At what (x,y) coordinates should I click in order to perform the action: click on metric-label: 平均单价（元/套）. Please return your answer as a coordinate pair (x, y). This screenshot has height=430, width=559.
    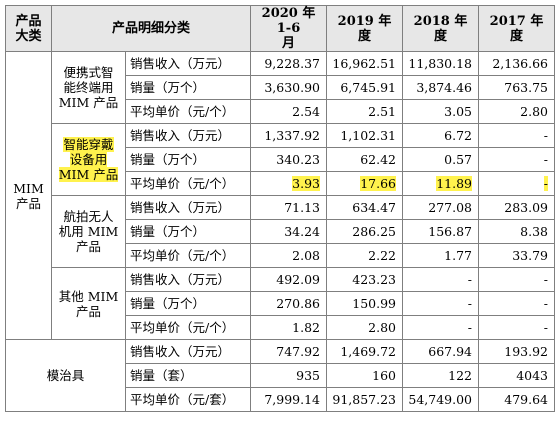
    Looking at the image, I should click on (188, 399).